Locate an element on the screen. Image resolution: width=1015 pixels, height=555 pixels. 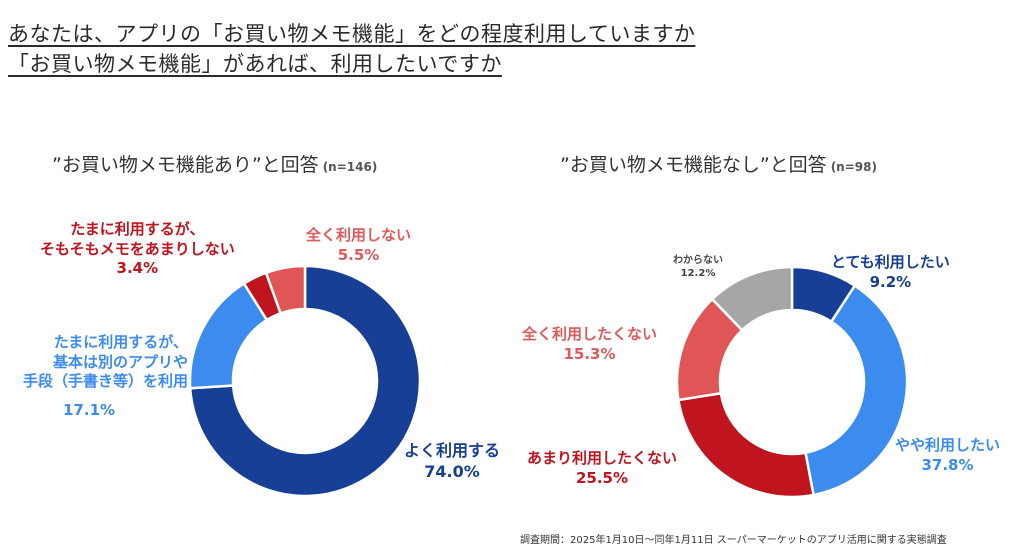
chart-1-label-other-app: たまに利用するが、 基本は別のアプリや 手段（手書き等）を利用 is located at coordinates (105, 362).